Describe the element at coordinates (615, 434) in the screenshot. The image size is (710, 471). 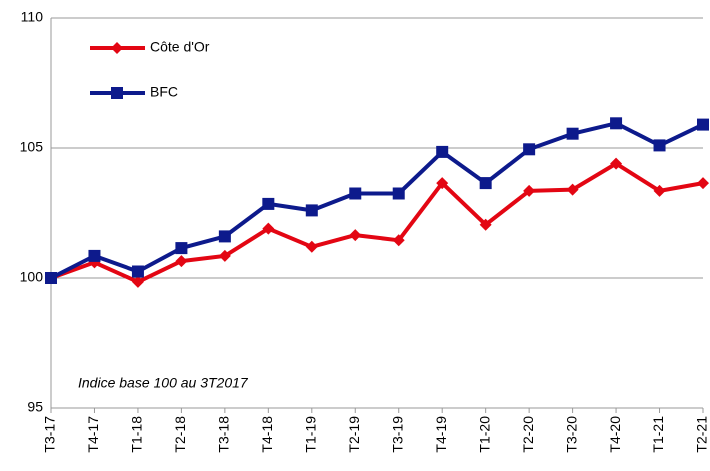
I see `x-tick-label: T4-20` at that location.